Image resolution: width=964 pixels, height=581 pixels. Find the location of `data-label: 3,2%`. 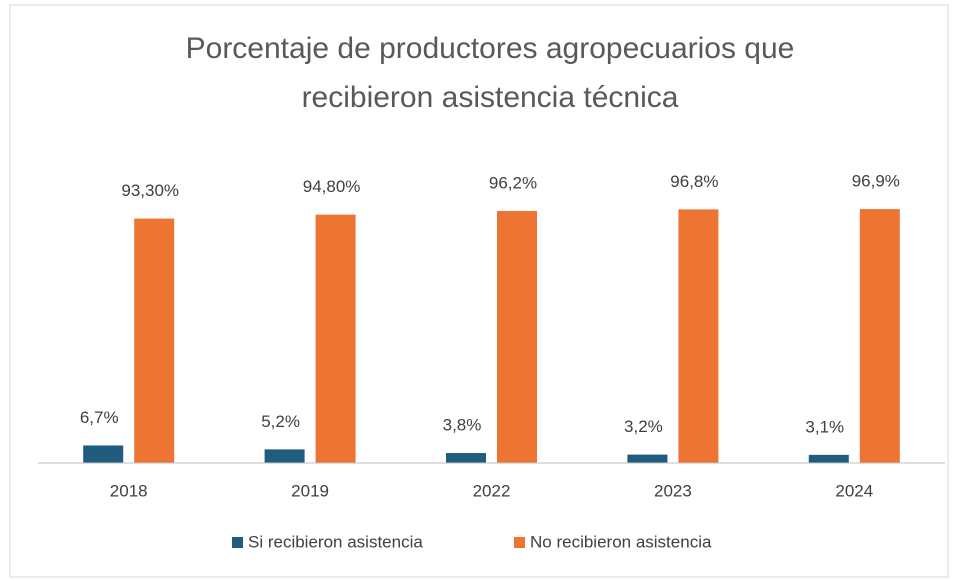

data-label: 3,2% is located at coordinates (643, 426).